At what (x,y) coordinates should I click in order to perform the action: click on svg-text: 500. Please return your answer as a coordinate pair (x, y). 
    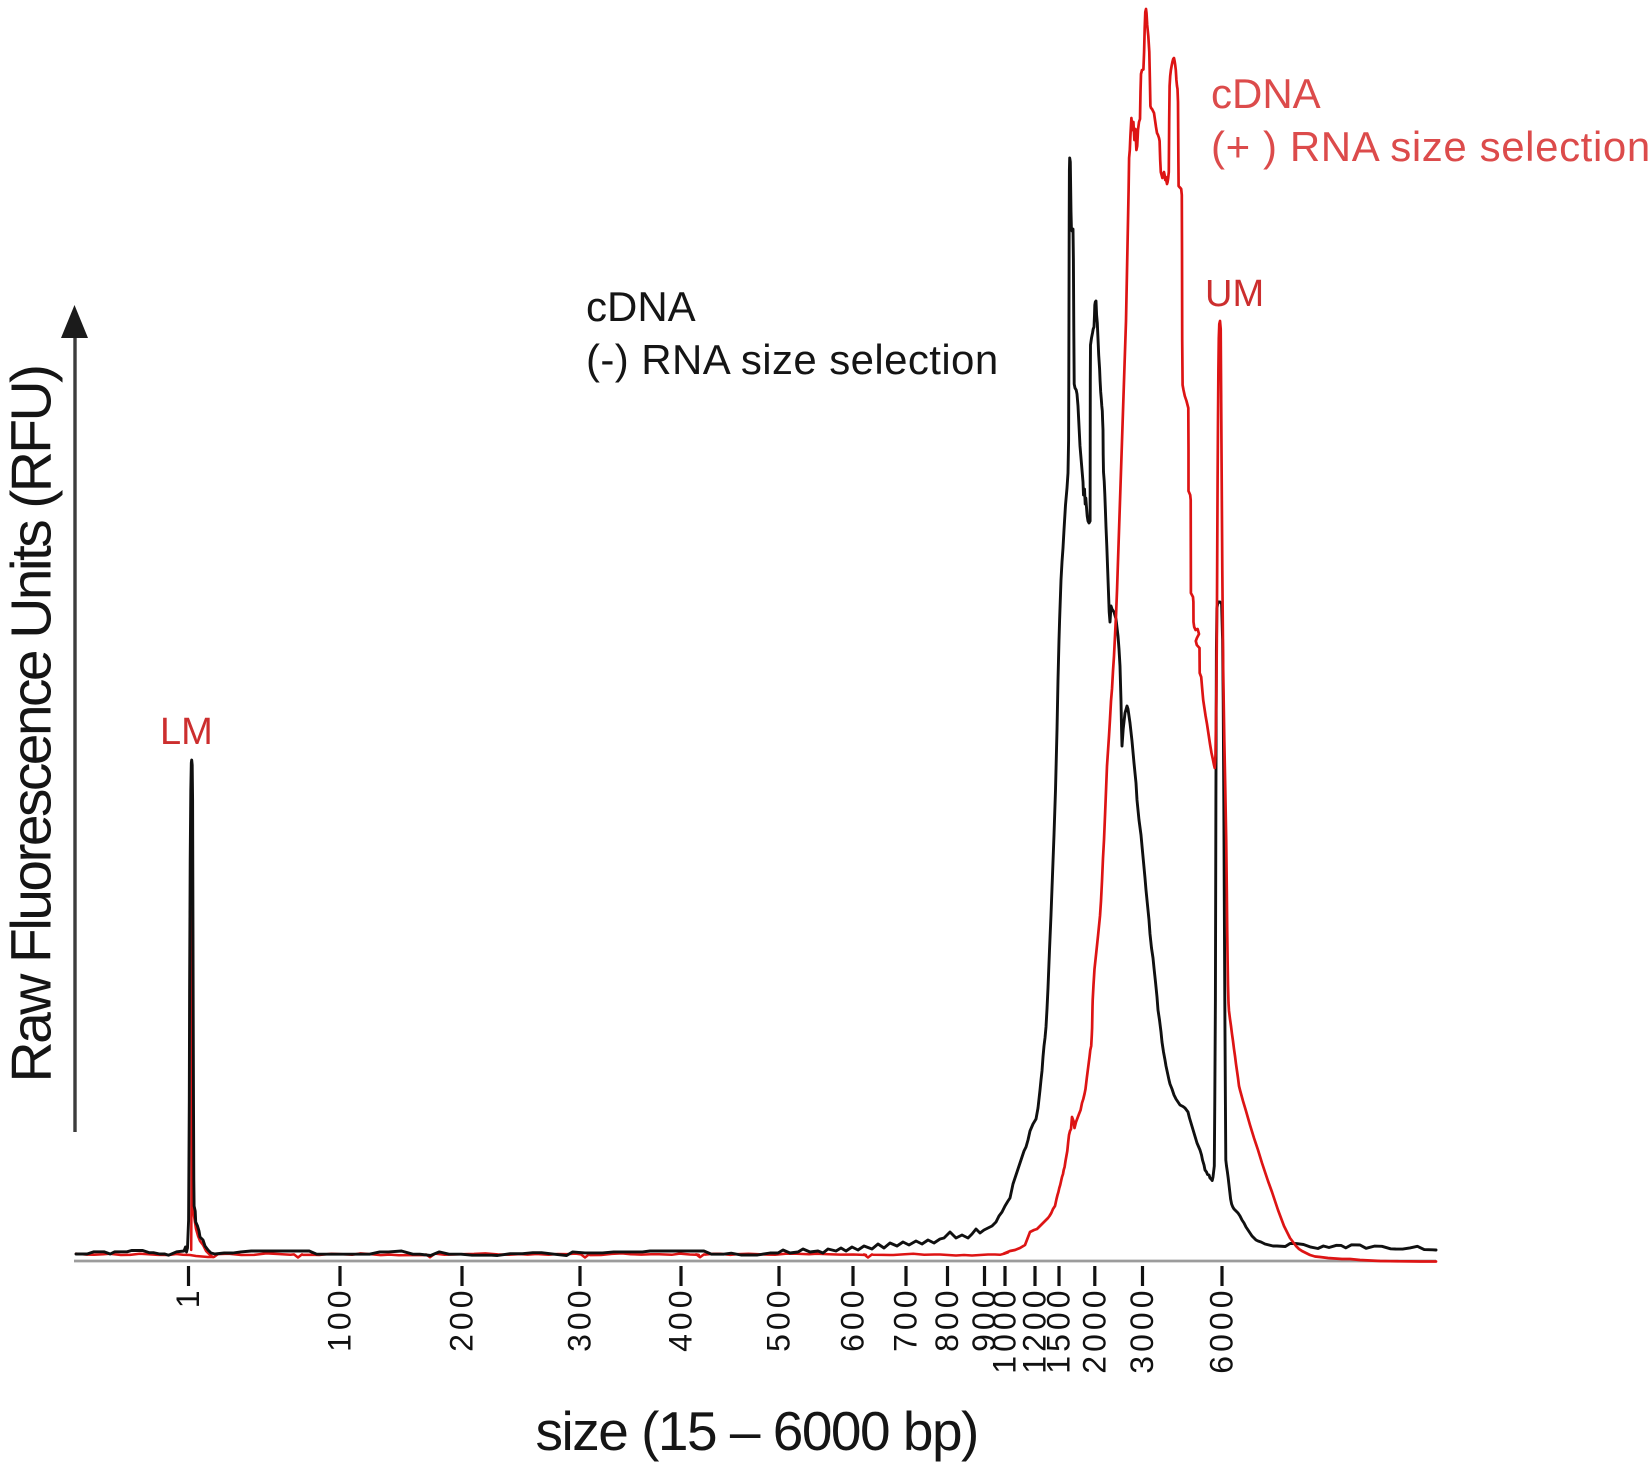
    Looking at the image, I should click on (779, 1319).